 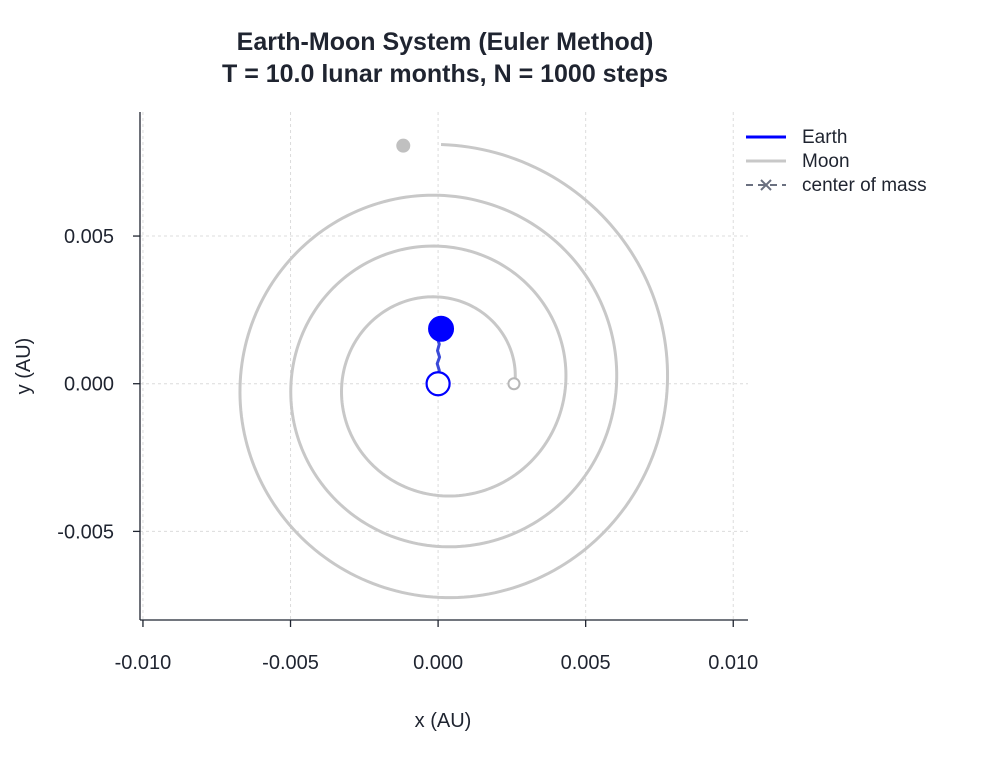 I want to click on legend-label-1: Moon, so click(x=826, y=161).